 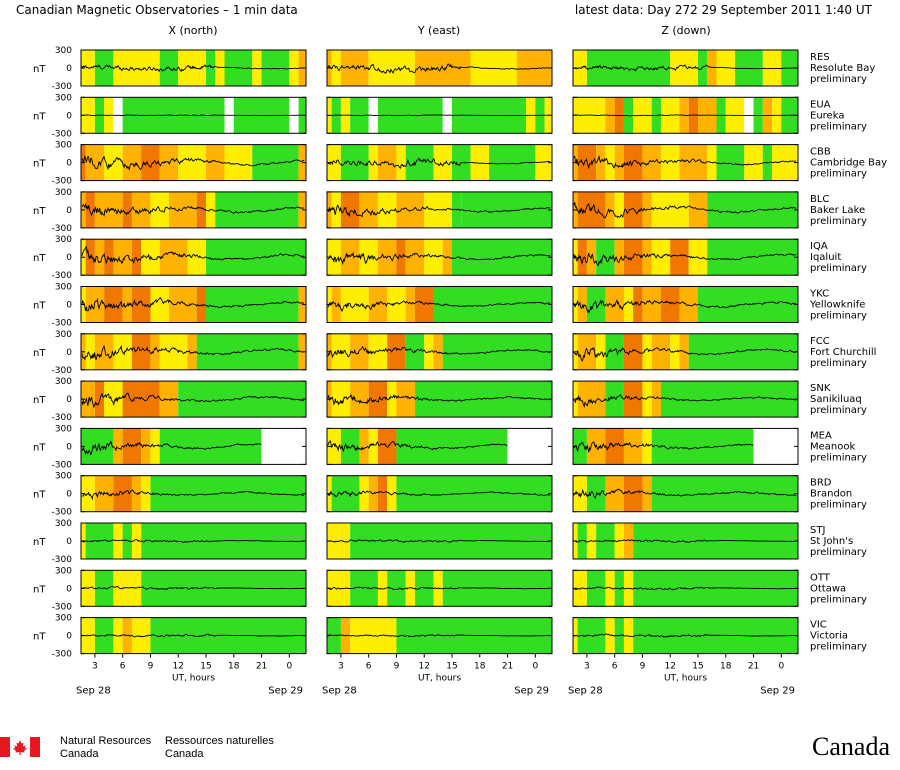 What do you see at coordinates (184, 754) in the screenshot?
I see `nrcan-french-line2: Canada` at bounding box center [184, 754].